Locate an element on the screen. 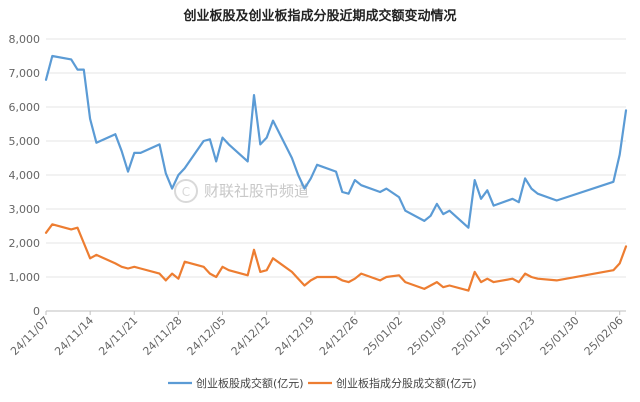 This screenshot has width=640, height=402. x-tick-label: 24/11/21 is located at coordinates (118, 336).